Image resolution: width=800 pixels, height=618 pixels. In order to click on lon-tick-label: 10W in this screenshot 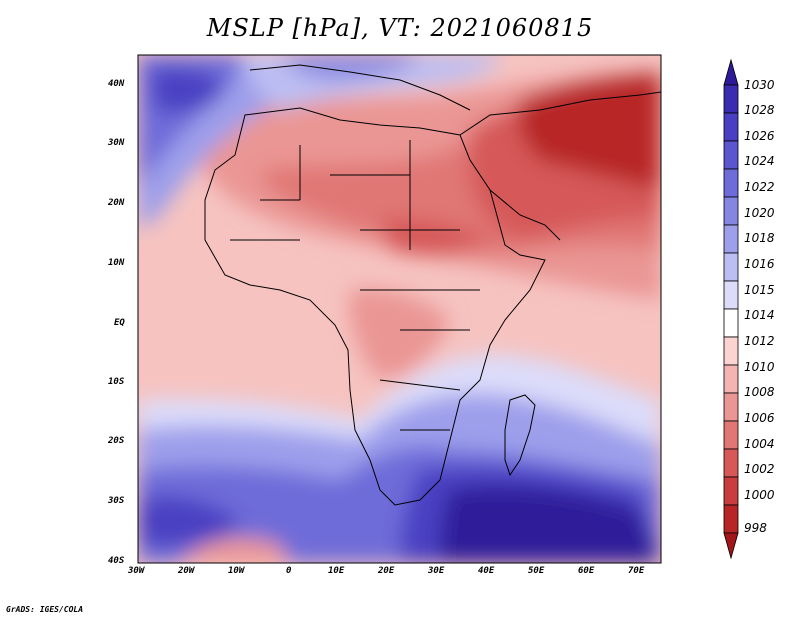, I will do `click(236, 571)`.